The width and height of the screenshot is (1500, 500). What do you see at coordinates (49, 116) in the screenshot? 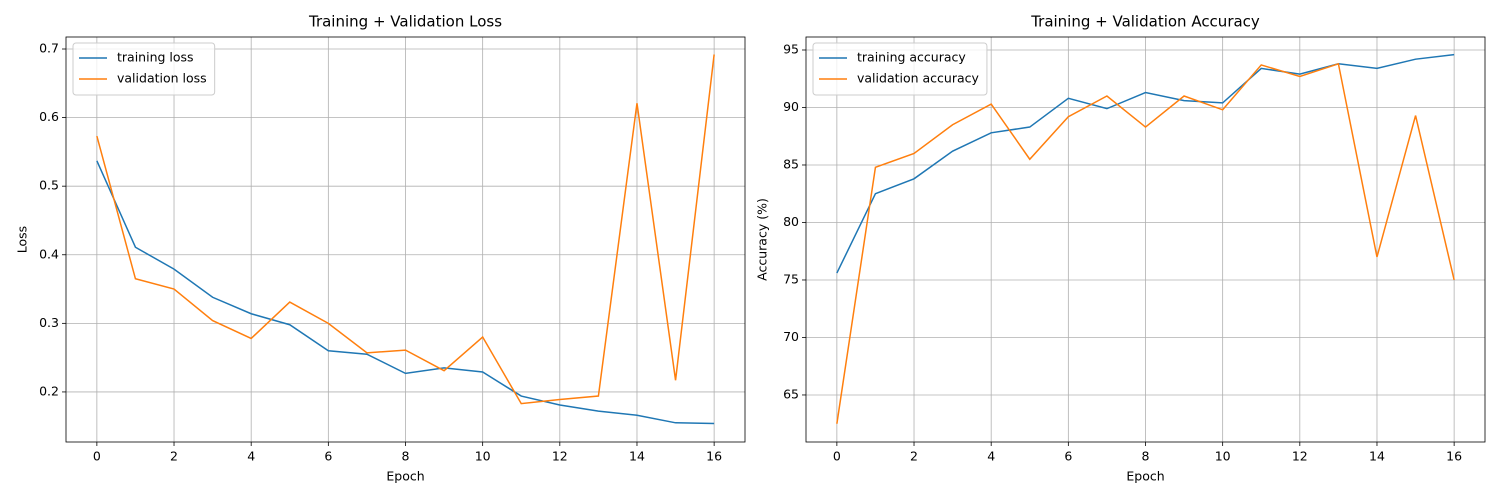
I see `y-tick-label: 0.6` at bounding box center [49, 116].